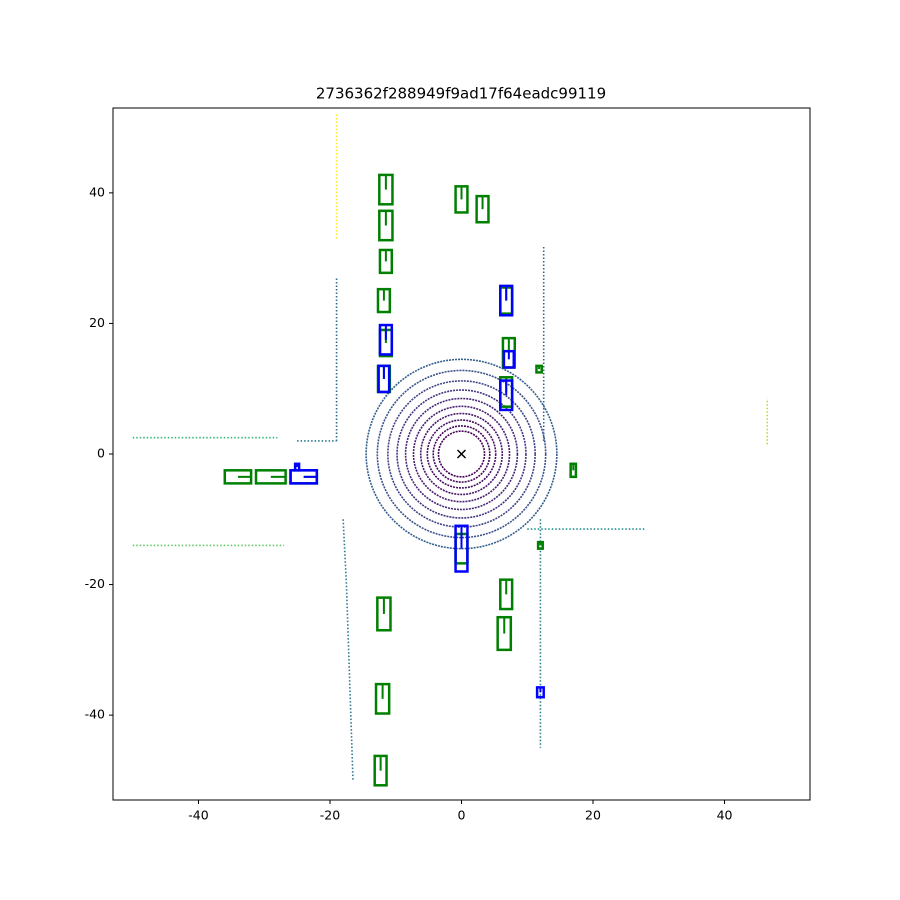 This screenshot has width=900, height=900. What do you see at coordinates (330, 815) in the screenshot?
I see `x-tick-label: -20` at bounding box center [330, 815].